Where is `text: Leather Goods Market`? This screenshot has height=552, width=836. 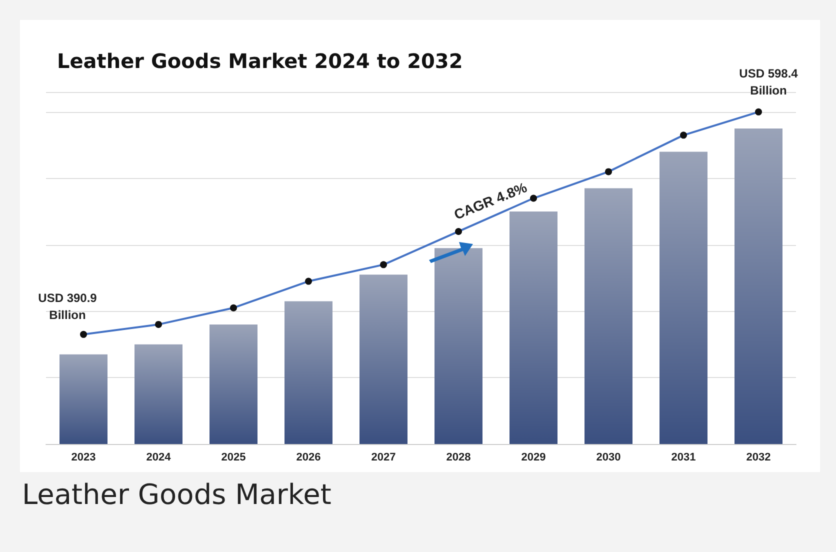
text: Leather Goods Market is located at coordinates (177, 494).